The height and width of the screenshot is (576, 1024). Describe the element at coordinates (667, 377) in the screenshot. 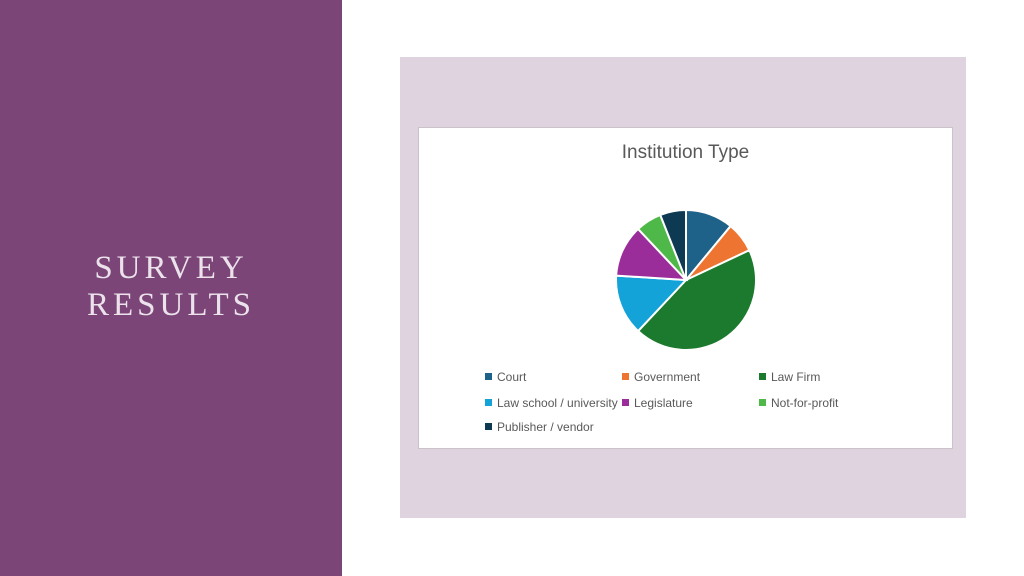

I see `legend-label: Government` at that location.